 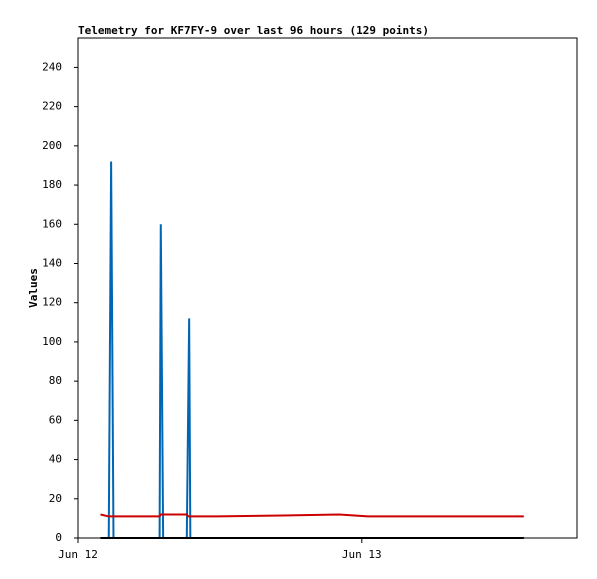 What do you see at coordinates (362, 554) in the screenshot?
I see `x-tick-label: Jun 13` at bounding box center [362, 554].